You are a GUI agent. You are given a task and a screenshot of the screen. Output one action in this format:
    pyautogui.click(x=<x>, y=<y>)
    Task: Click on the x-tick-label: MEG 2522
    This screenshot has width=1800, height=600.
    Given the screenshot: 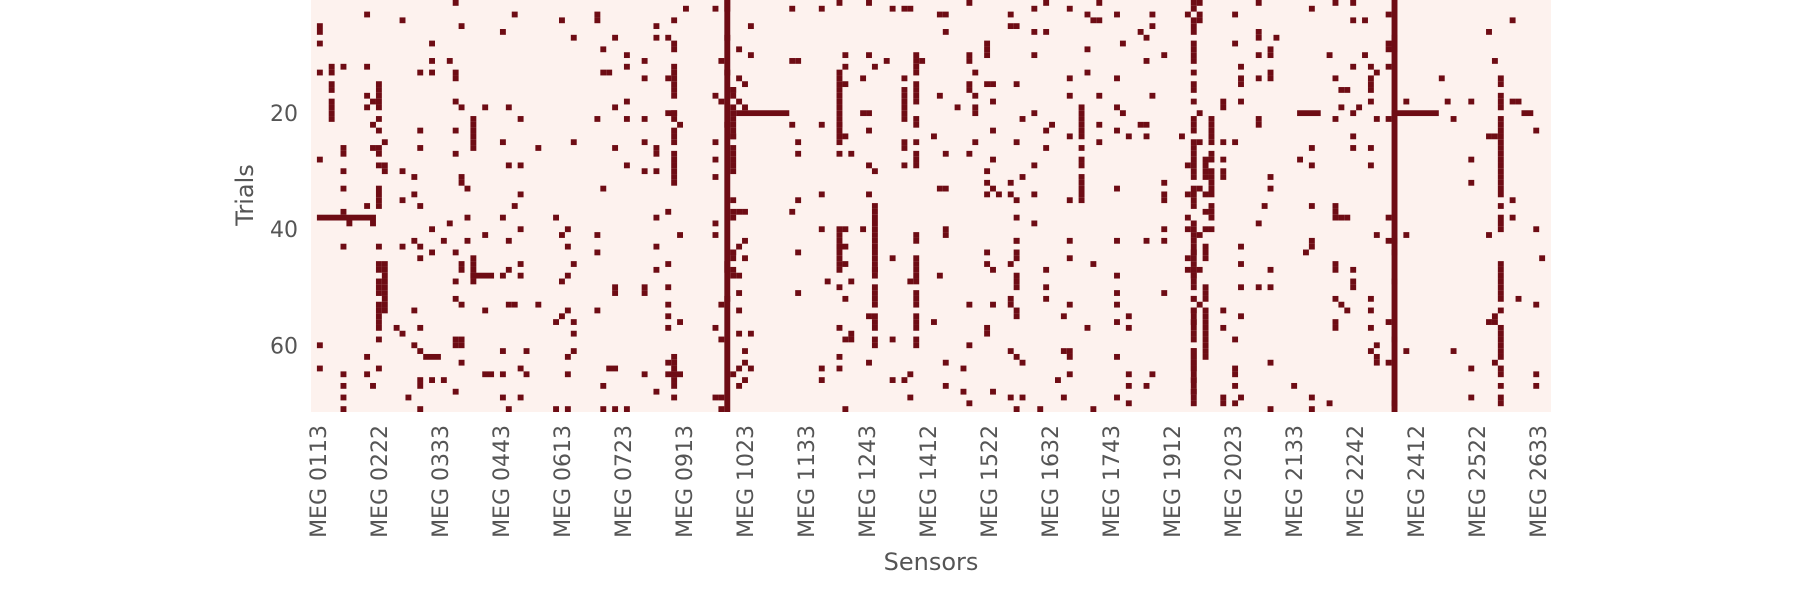 What is the action you would take?
    pyautogui.click(x=1478, y=481)
    